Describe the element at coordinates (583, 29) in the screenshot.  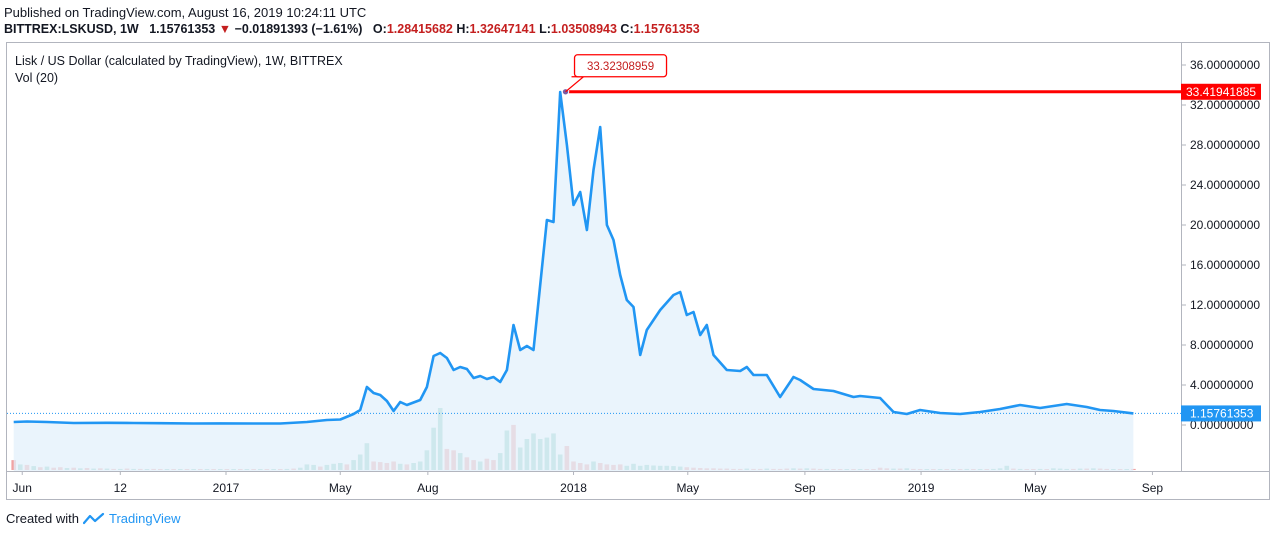
I see `low-value: 1.03508943` at that location.